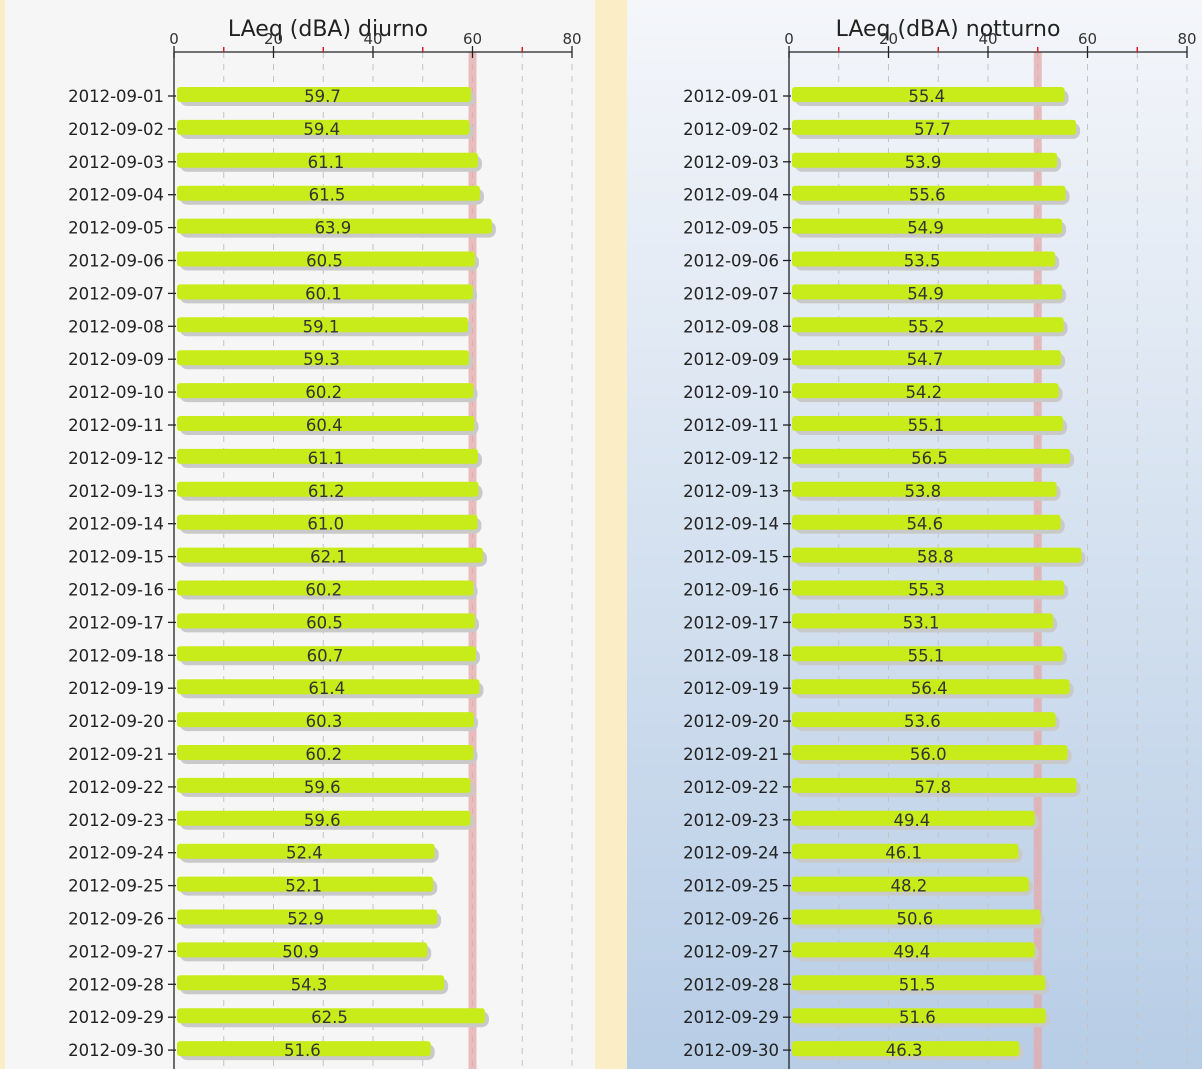 The height and width of the screenshot is (1069, 1202). What do you see at coordinates (731, 1017) in the screenshot?
I see `night-category-label: 2012-09-29` at bounding box center [731, 1017].